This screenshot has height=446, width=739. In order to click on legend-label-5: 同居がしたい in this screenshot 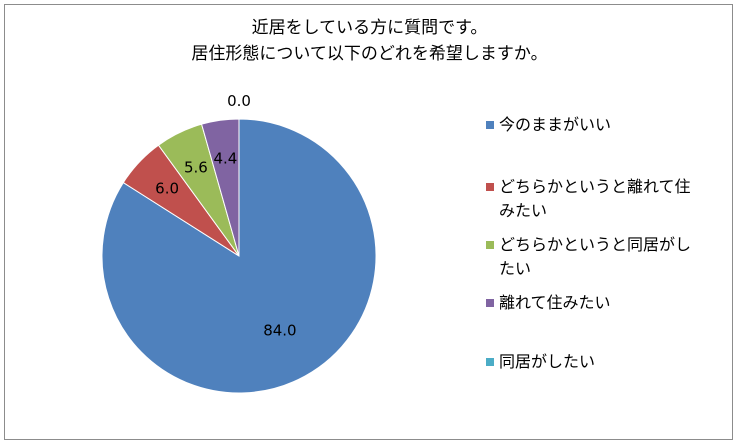, I will do `click(611, 362)`.